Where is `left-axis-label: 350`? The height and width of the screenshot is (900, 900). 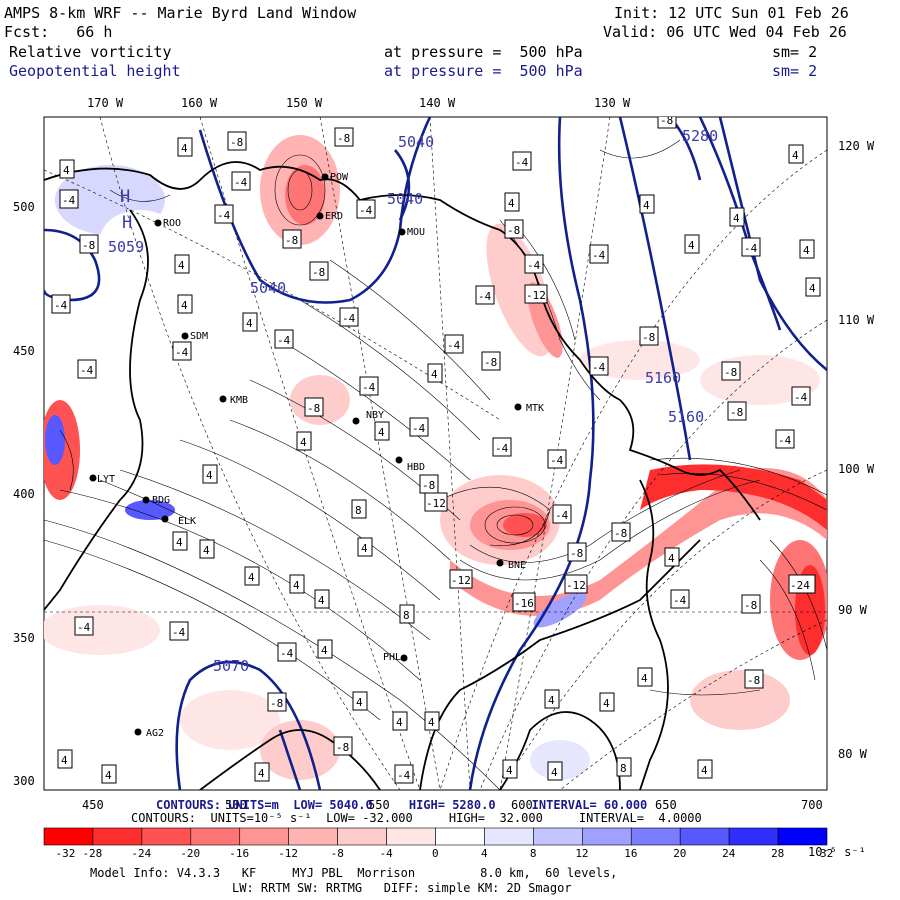 left-axis-label: 350 is located at coordinates (24, 638).